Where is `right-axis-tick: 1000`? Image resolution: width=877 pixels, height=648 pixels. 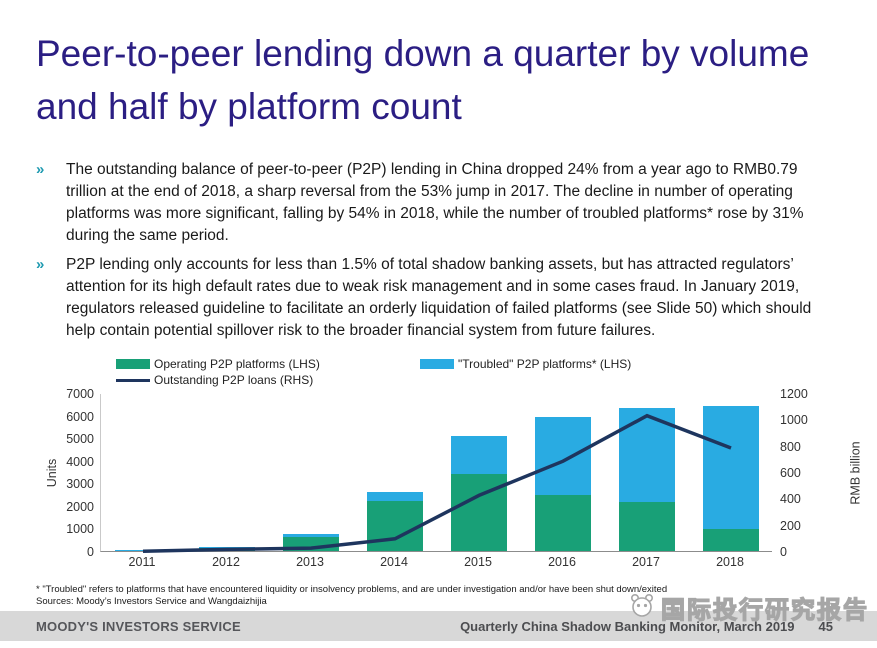
right-axis-tick: 1000 is located at coordinates (794, 420).